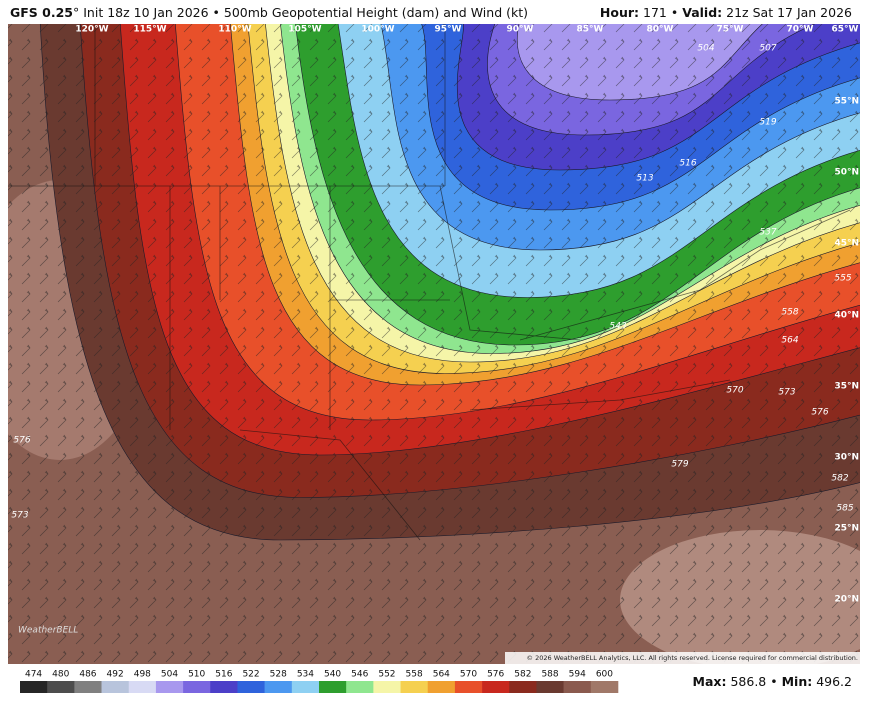 Image resolution: width=869 pixels, height=710 pixels. Describe the element at coordinates (522, 675) in the screenshot. I see `colorbar-label: 582` at that location.